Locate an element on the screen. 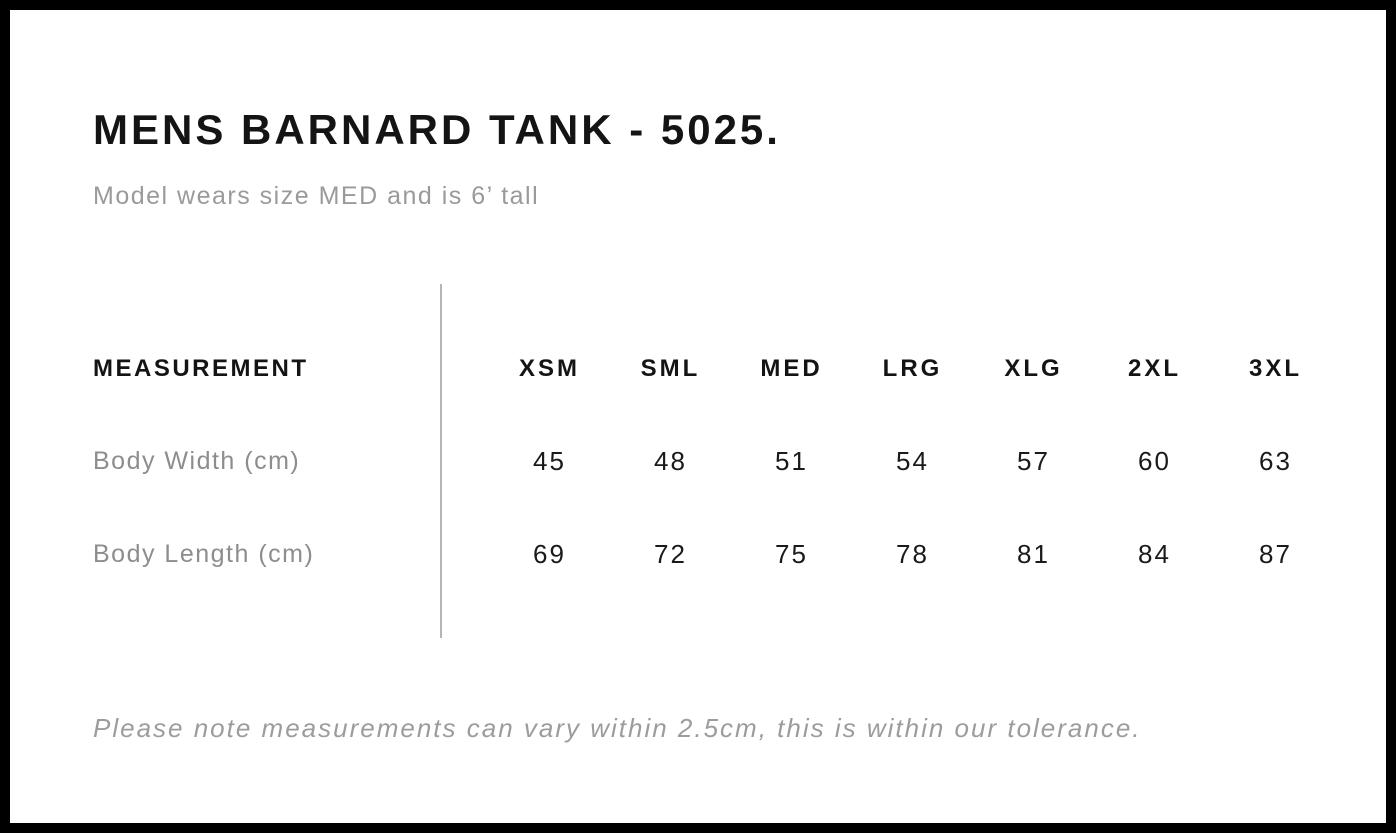 This screenshot has height=833, width=1396. body-length-xlg: 81 is located at coordinates (1033, 554).